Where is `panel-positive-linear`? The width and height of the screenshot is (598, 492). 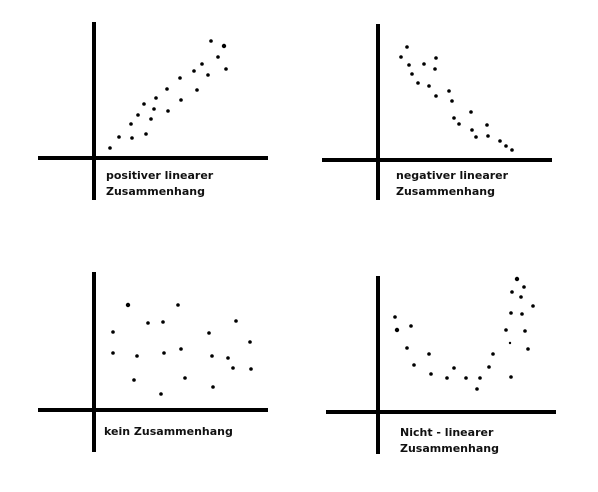
panel-positive-linear is located at coordinates (153, 111).